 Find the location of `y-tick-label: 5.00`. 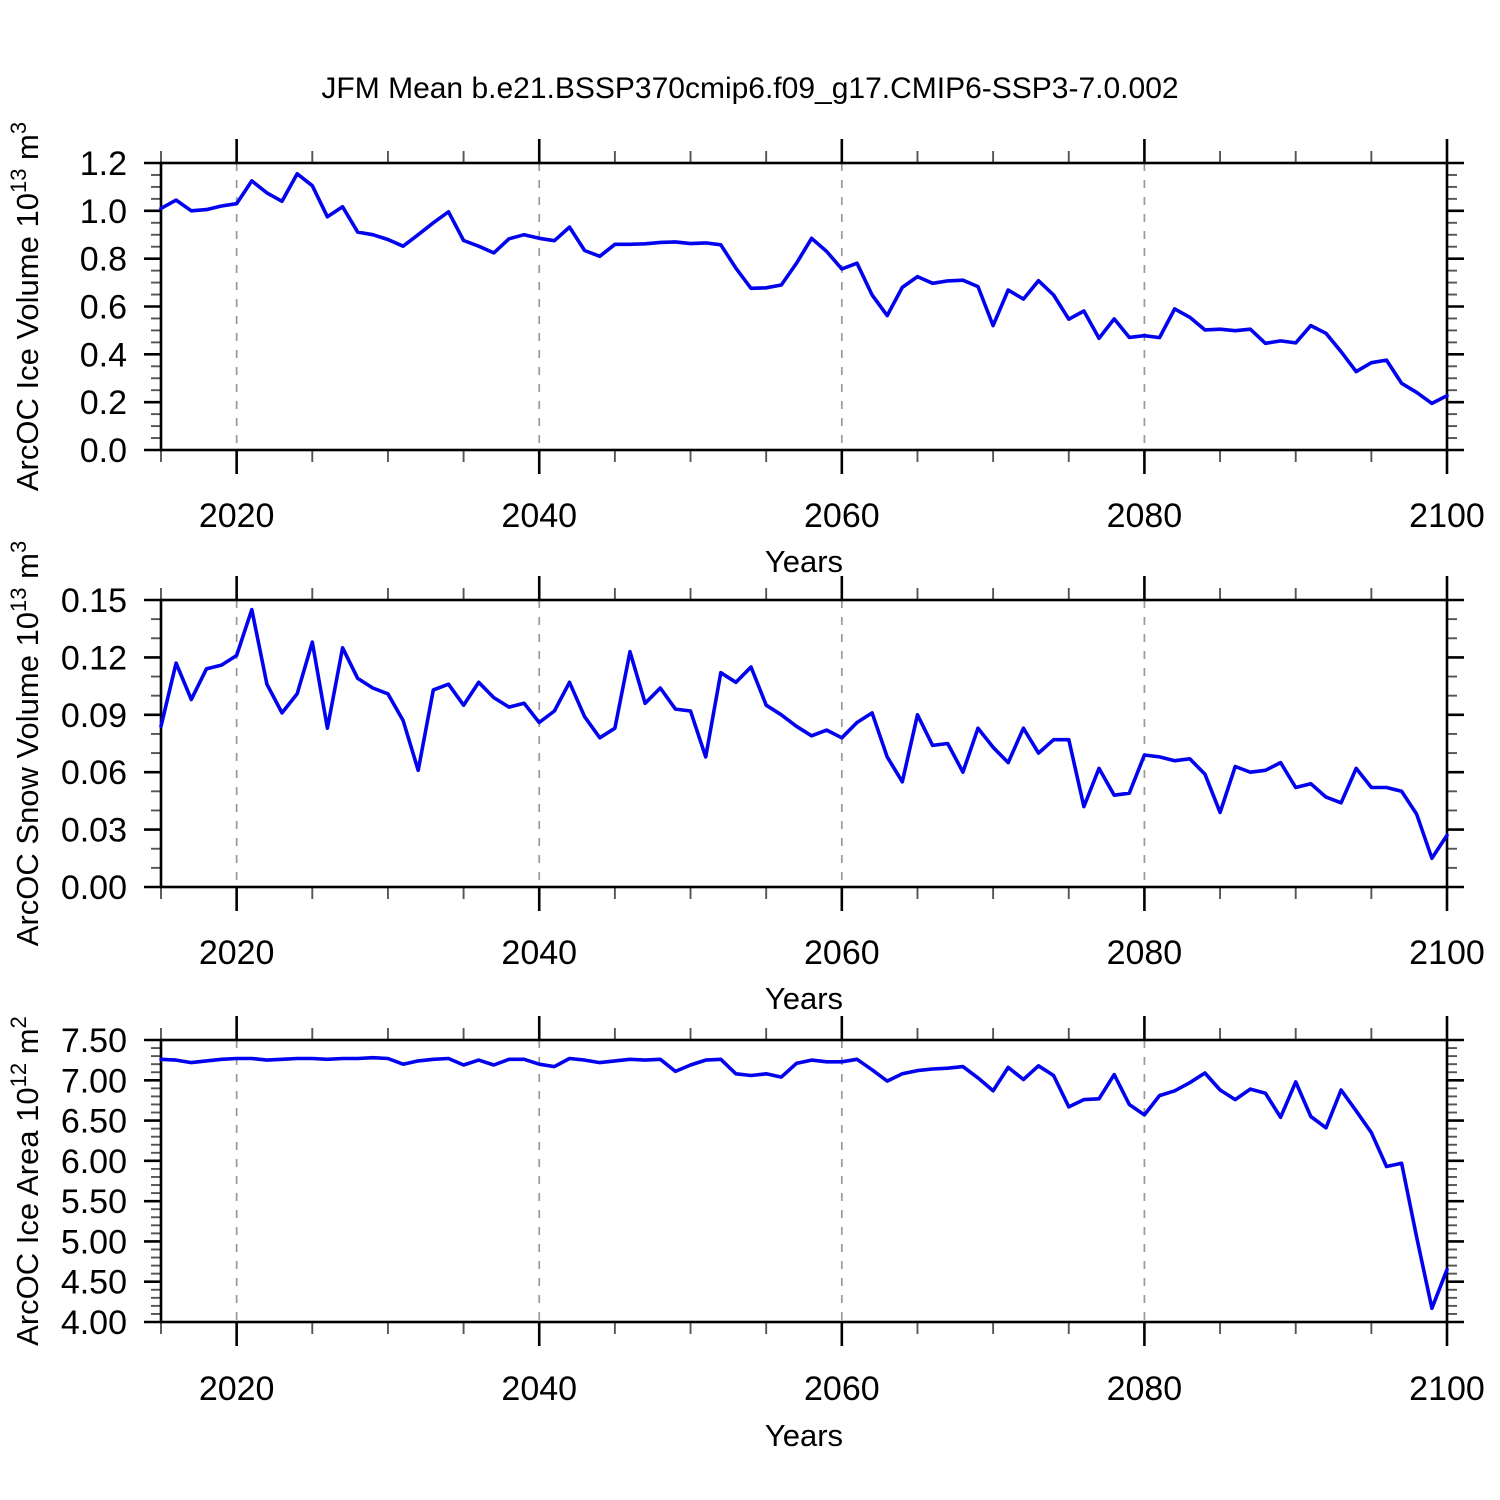

y-tick-label: 5.00 is located at coordinates (94, 1242).